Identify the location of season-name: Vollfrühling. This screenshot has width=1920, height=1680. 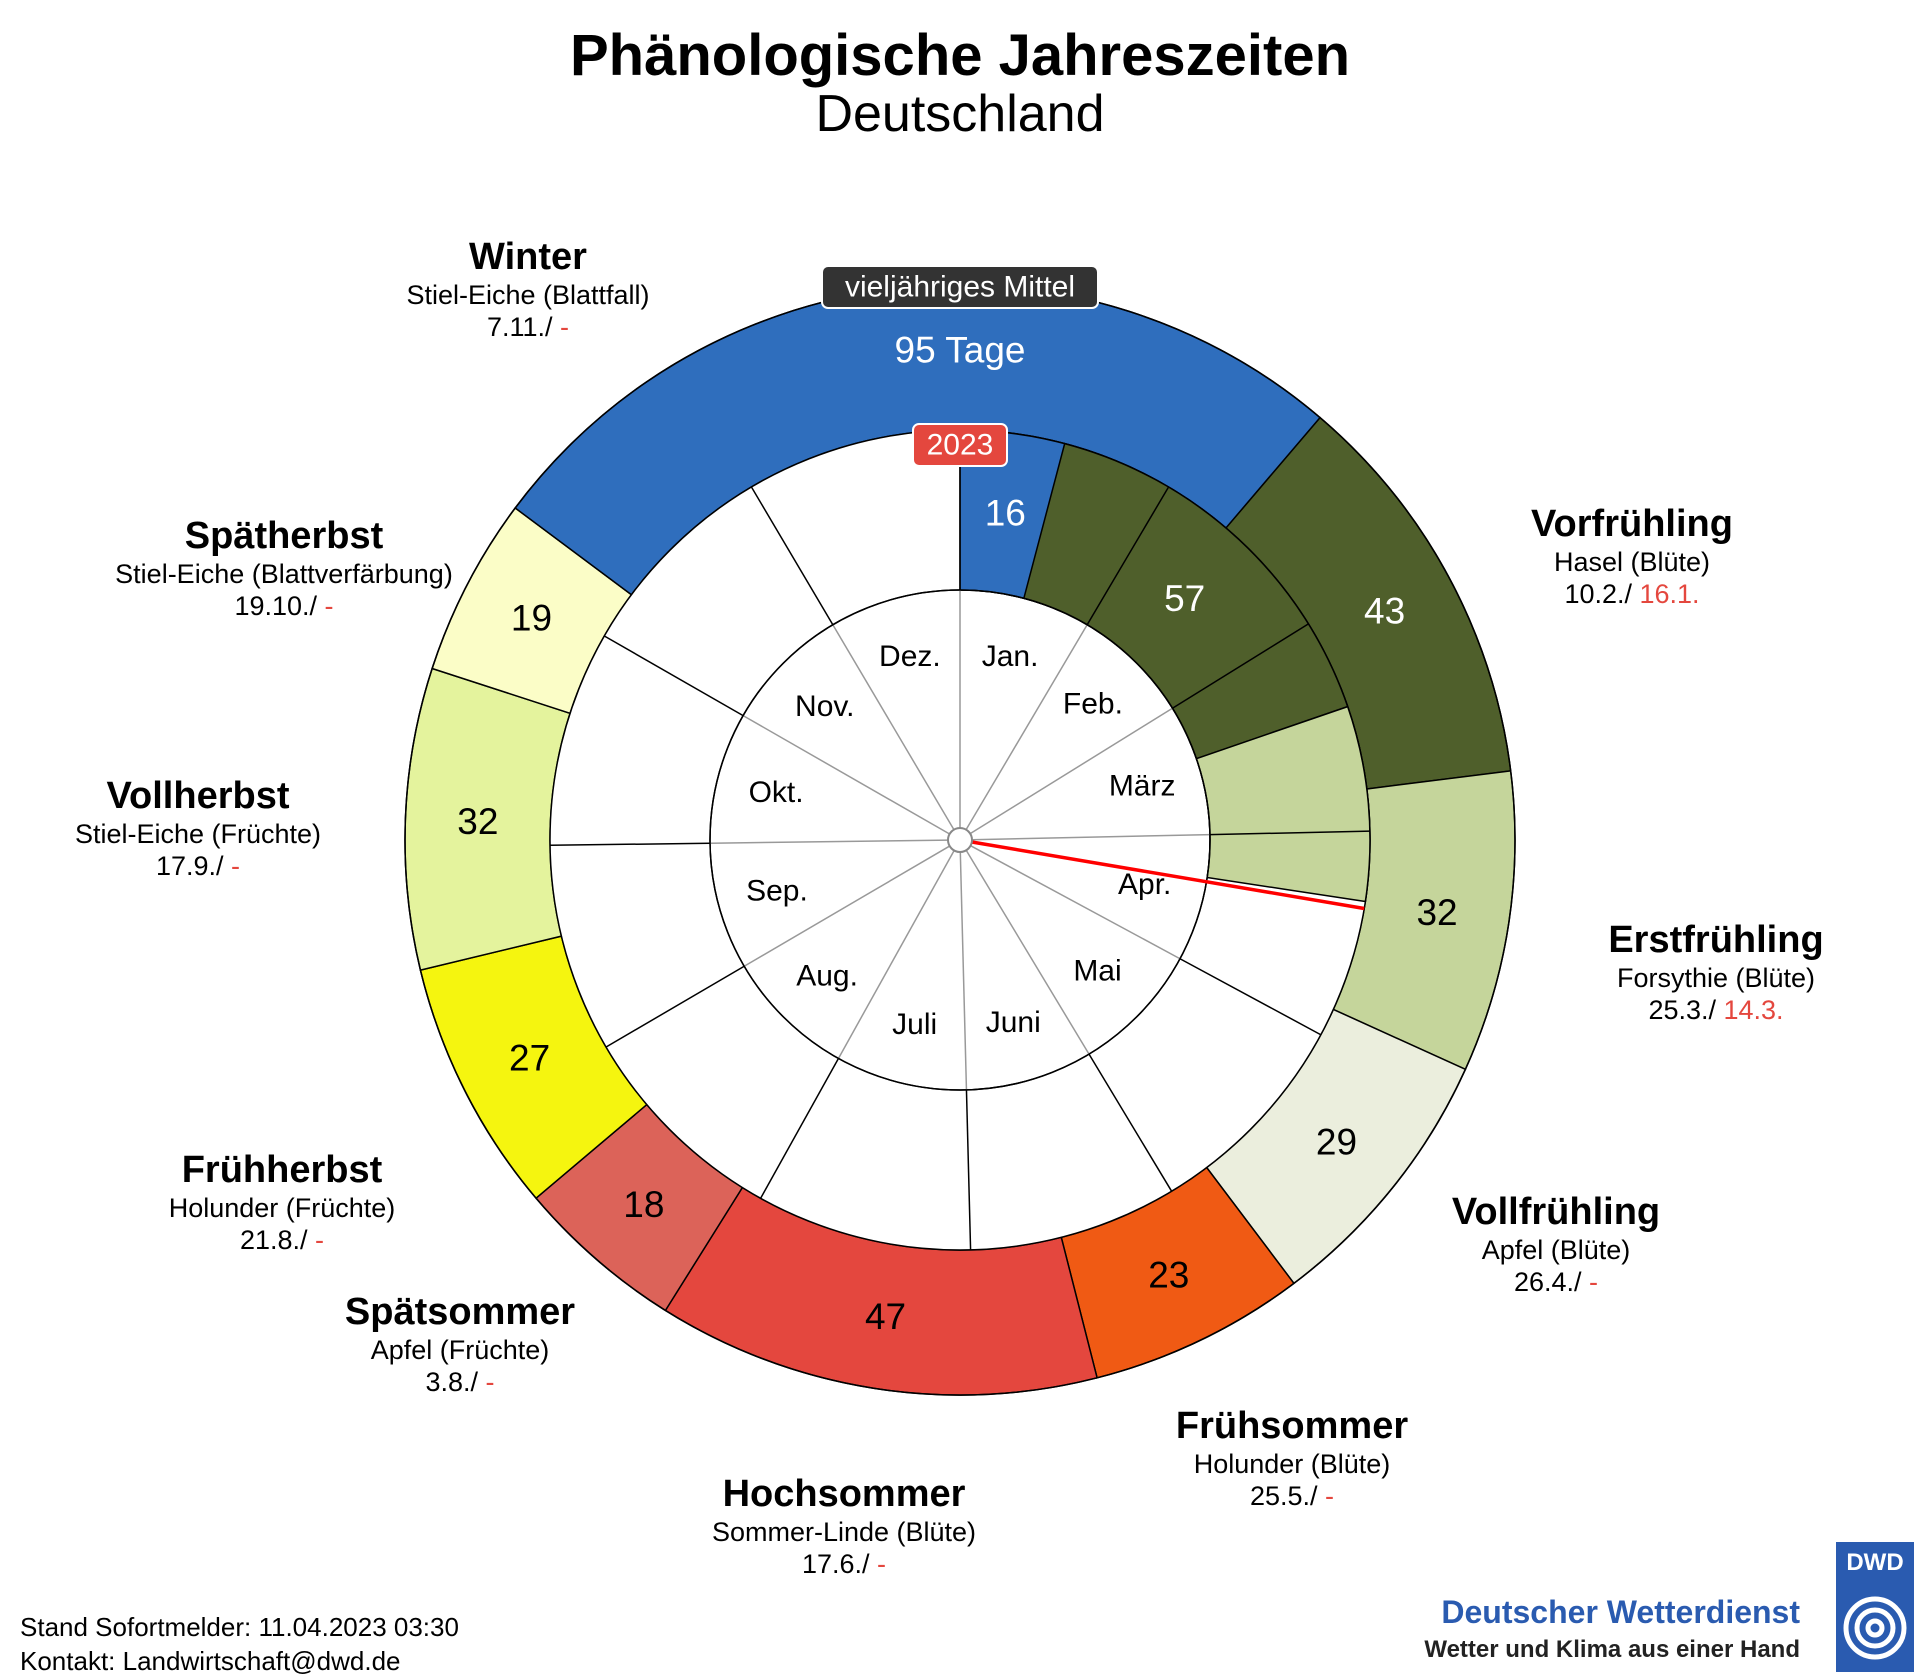
(1556, 1212).